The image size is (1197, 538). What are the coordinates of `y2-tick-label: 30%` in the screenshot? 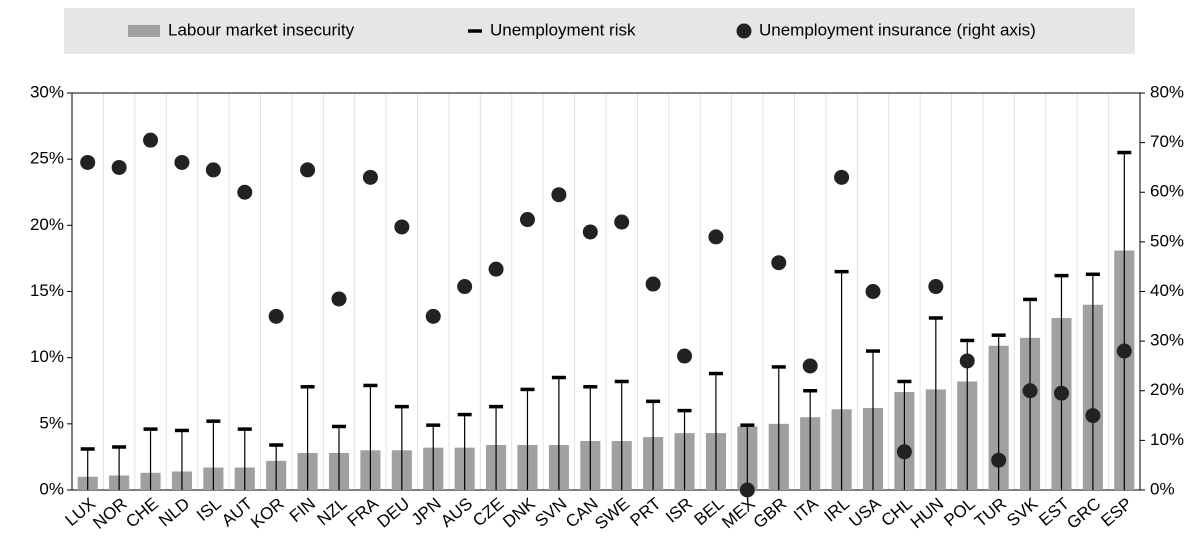 It's located at (1167, 340).